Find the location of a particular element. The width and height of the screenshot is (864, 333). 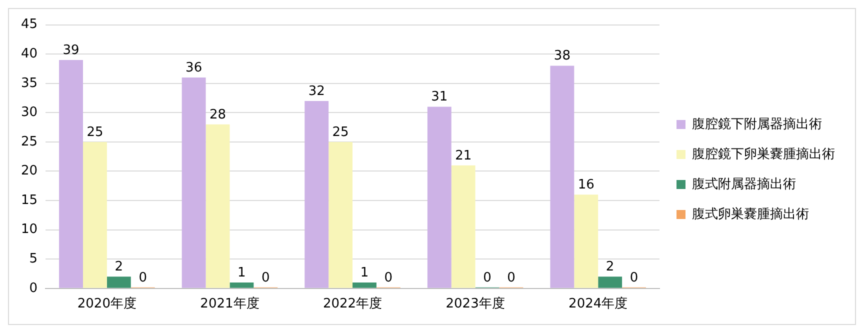

data-label: 16 is located at coordinates (586, 185).